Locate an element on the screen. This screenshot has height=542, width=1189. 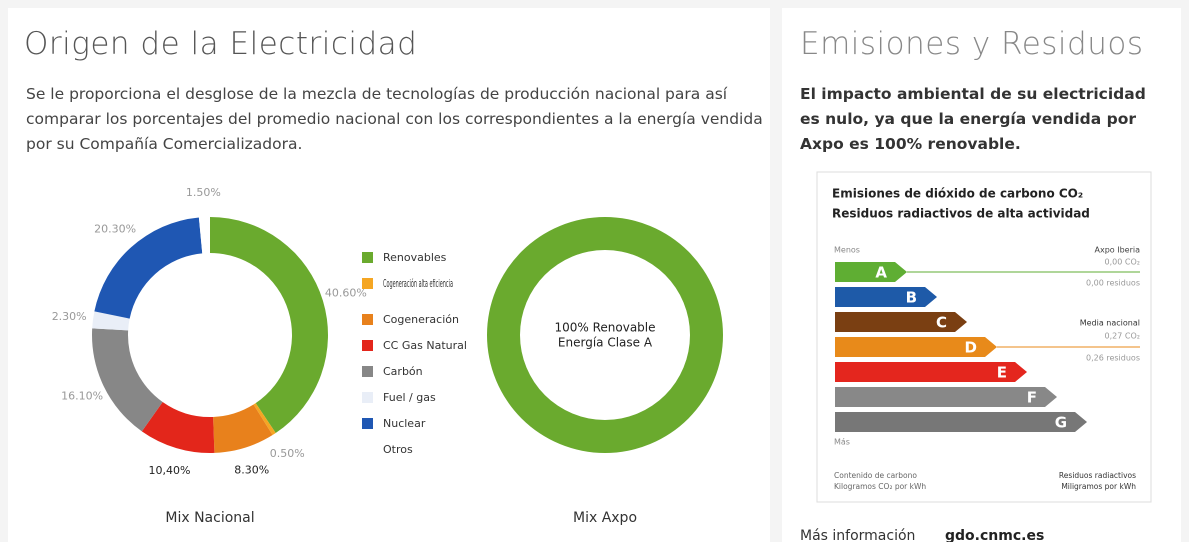
legend-label: Nuclear is located at coordinates (404, 423).